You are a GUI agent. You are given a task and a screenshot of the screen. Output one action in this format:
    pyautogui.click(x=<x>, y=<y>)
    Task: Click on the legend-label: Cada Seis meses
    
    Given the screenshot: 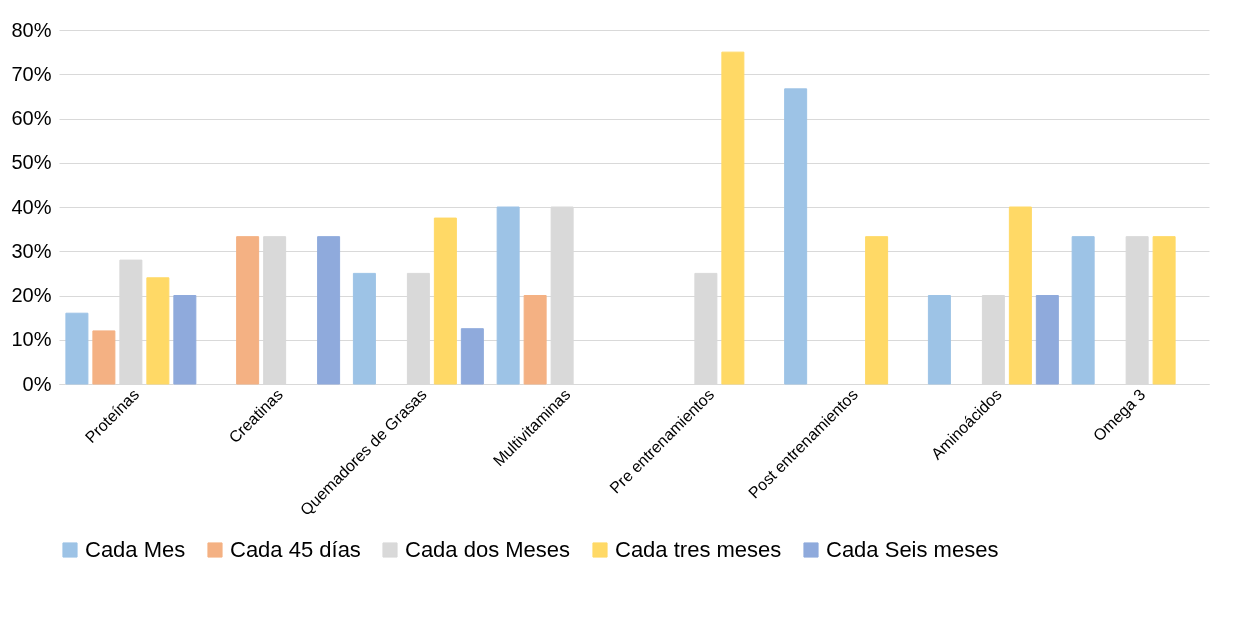 What is the action you would take?
    pyautogui.click(x=912, y=549)
    